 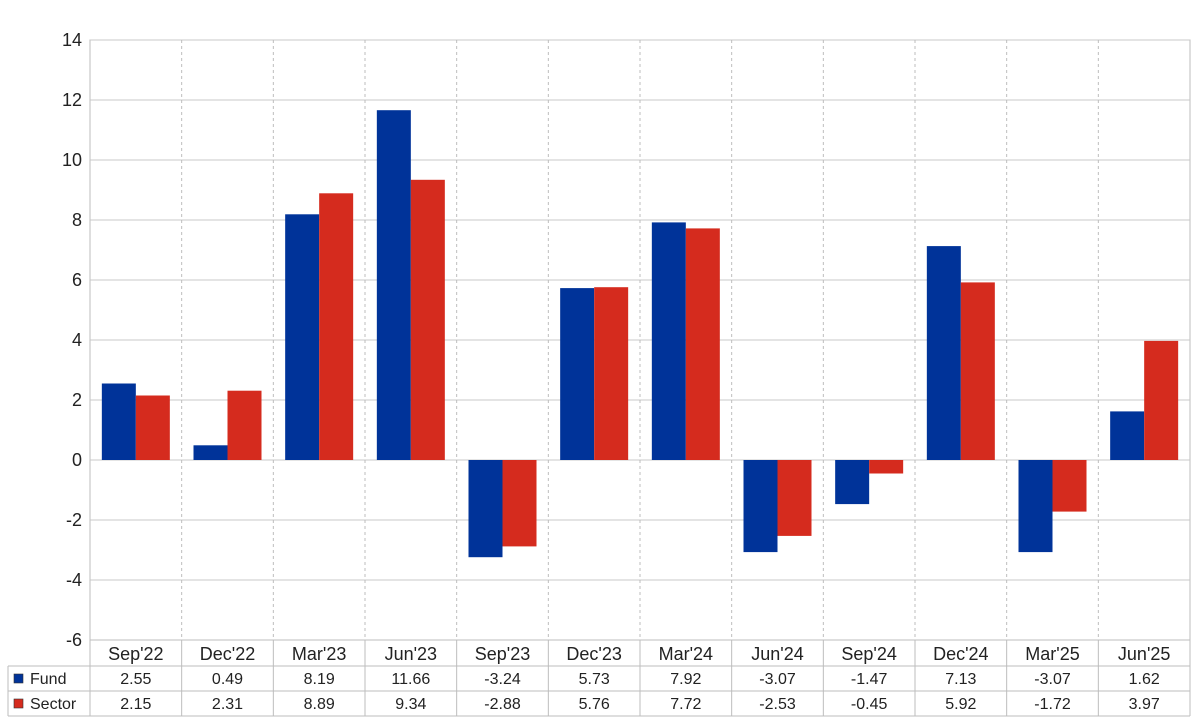 I want to click on x-tick-label: Jun'23, so click(x=411, y=654).